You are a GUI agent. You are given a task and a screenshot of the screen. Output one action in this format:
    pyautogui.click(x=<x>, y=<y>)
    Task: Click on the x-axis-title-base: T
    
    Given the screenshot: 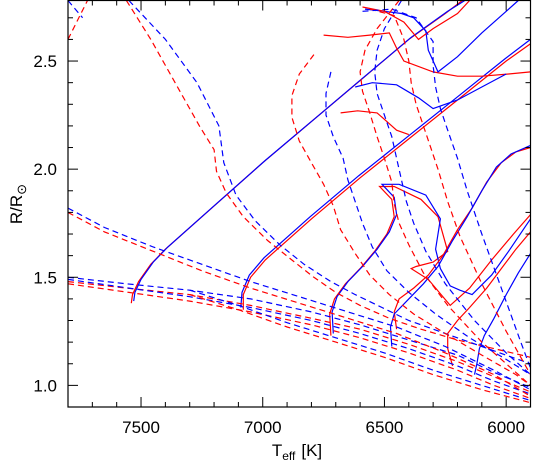 What is the action you would take?
    pyautogui.click(x=277, y=450)
    